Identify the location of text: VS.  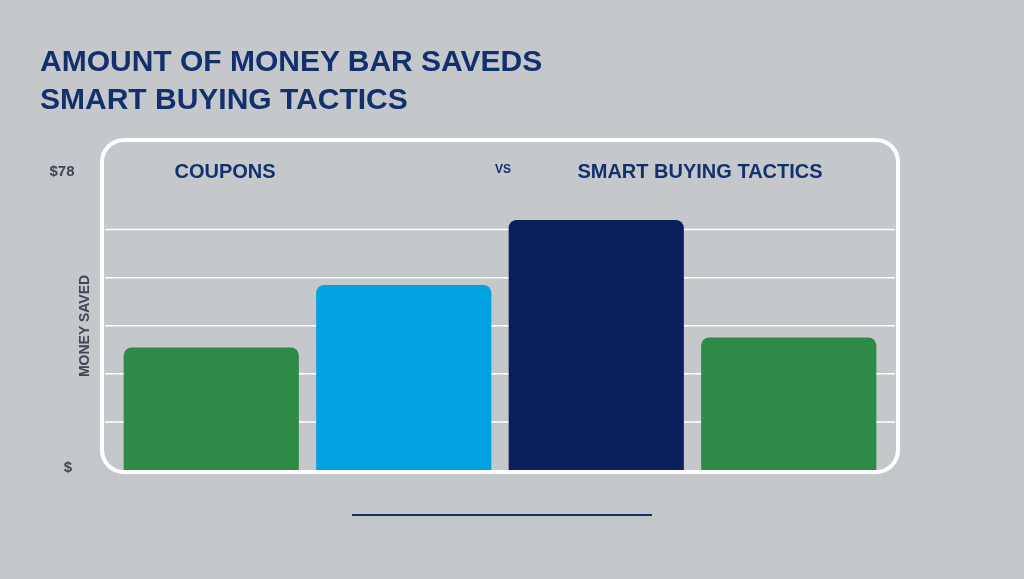
(503, 169).